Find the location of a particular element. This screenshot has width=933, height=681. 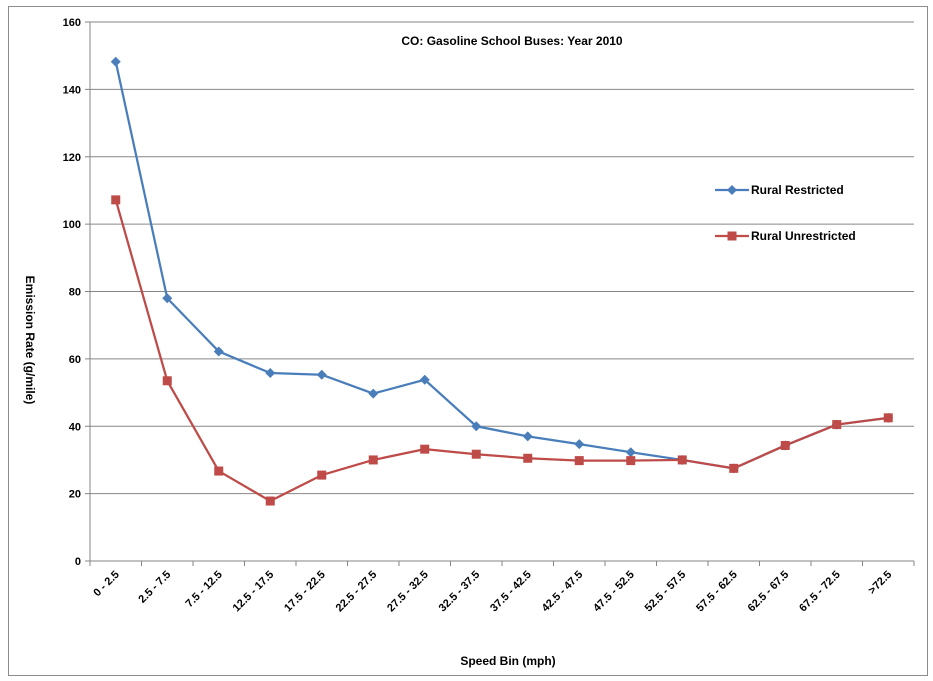

y-axis-label: Emission Rate (g/mile) is located at coordinates (30, 340).